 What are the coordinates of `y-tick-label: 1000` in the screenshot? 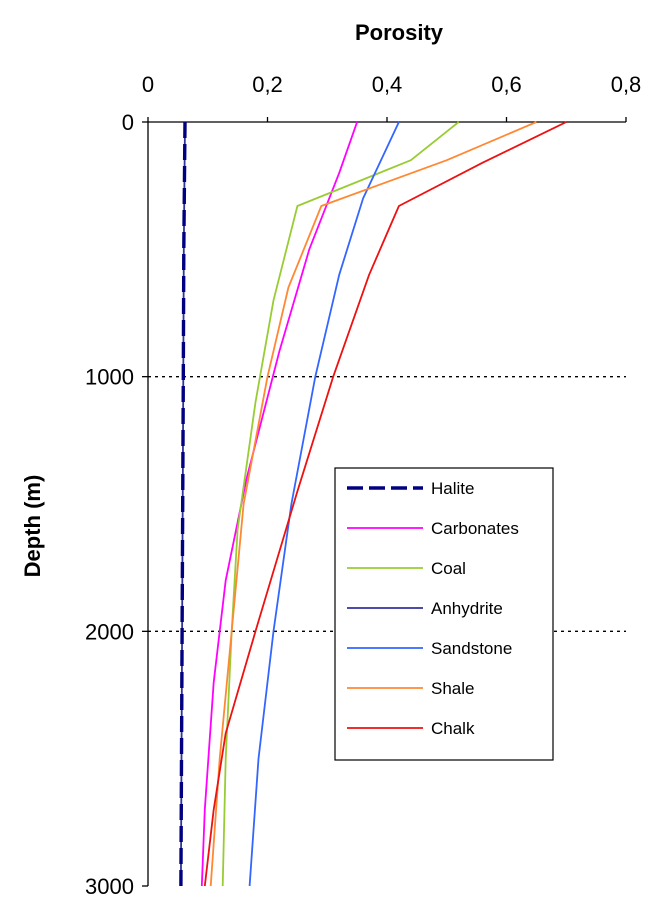 It's located at (109, 377).